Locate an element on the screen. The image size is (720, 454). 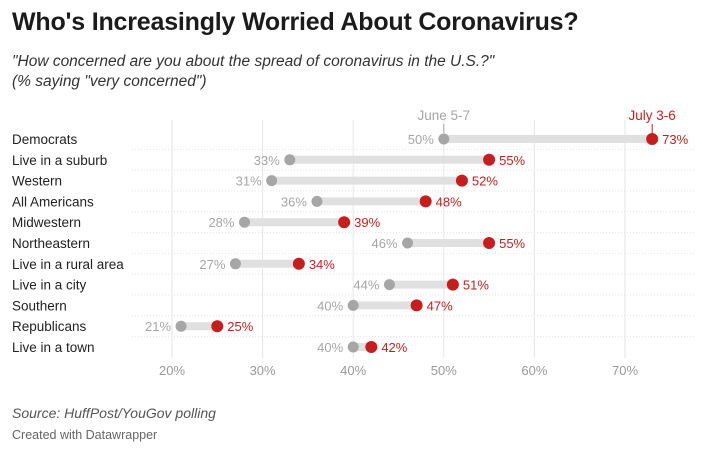
value-label-july: 48% is located at coordinates (449, 201).